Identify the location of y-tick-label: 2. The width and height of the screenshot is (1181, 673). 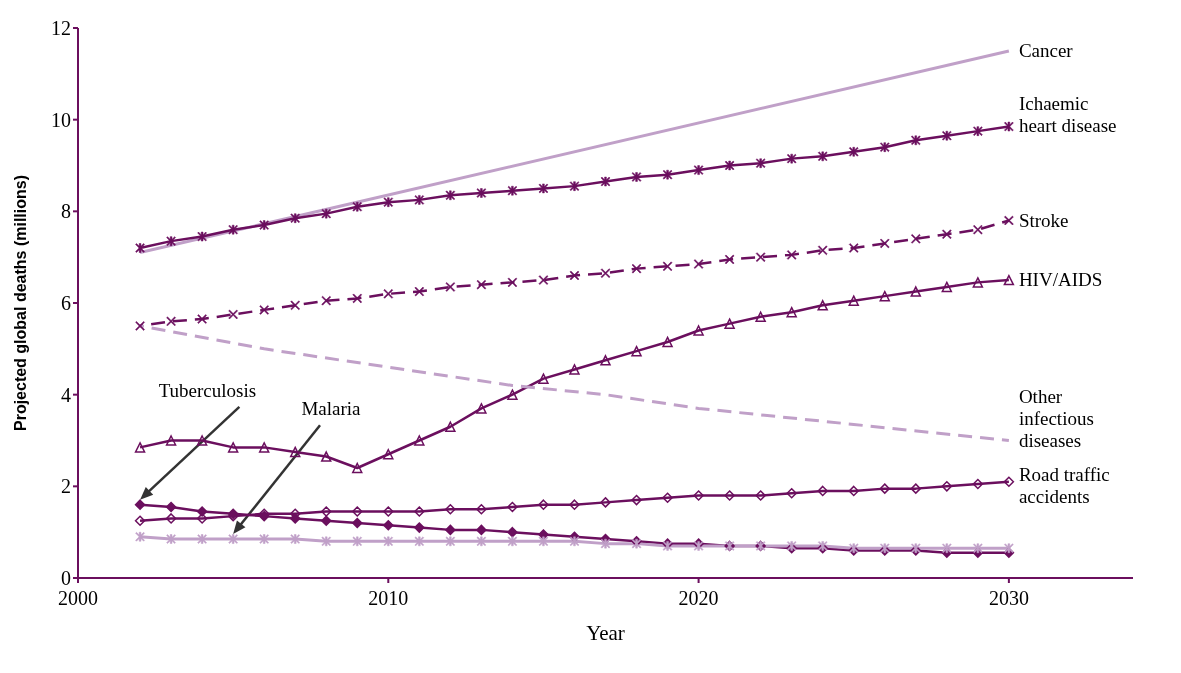
(66, 486).